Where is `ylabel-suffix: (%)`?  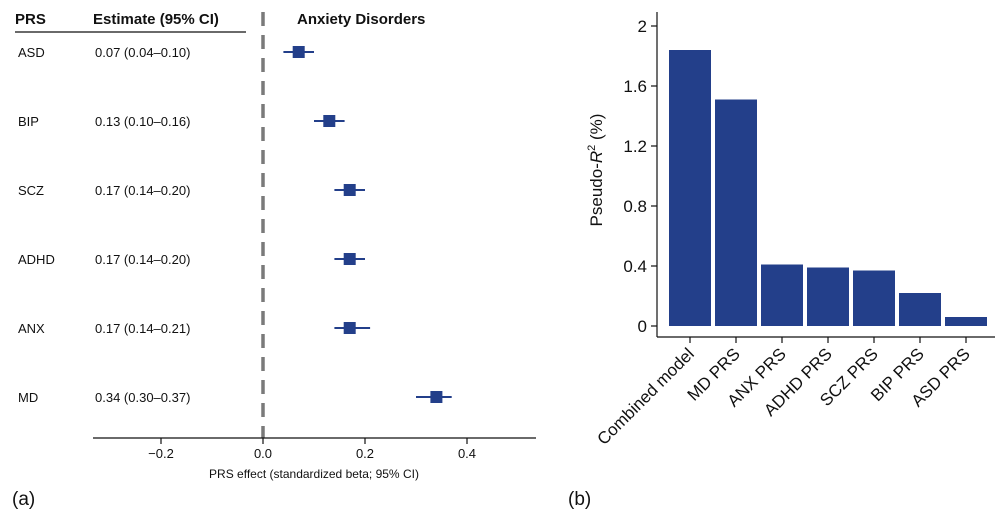 ylabel-suffix: (%) is located at coordinates (596, 129).